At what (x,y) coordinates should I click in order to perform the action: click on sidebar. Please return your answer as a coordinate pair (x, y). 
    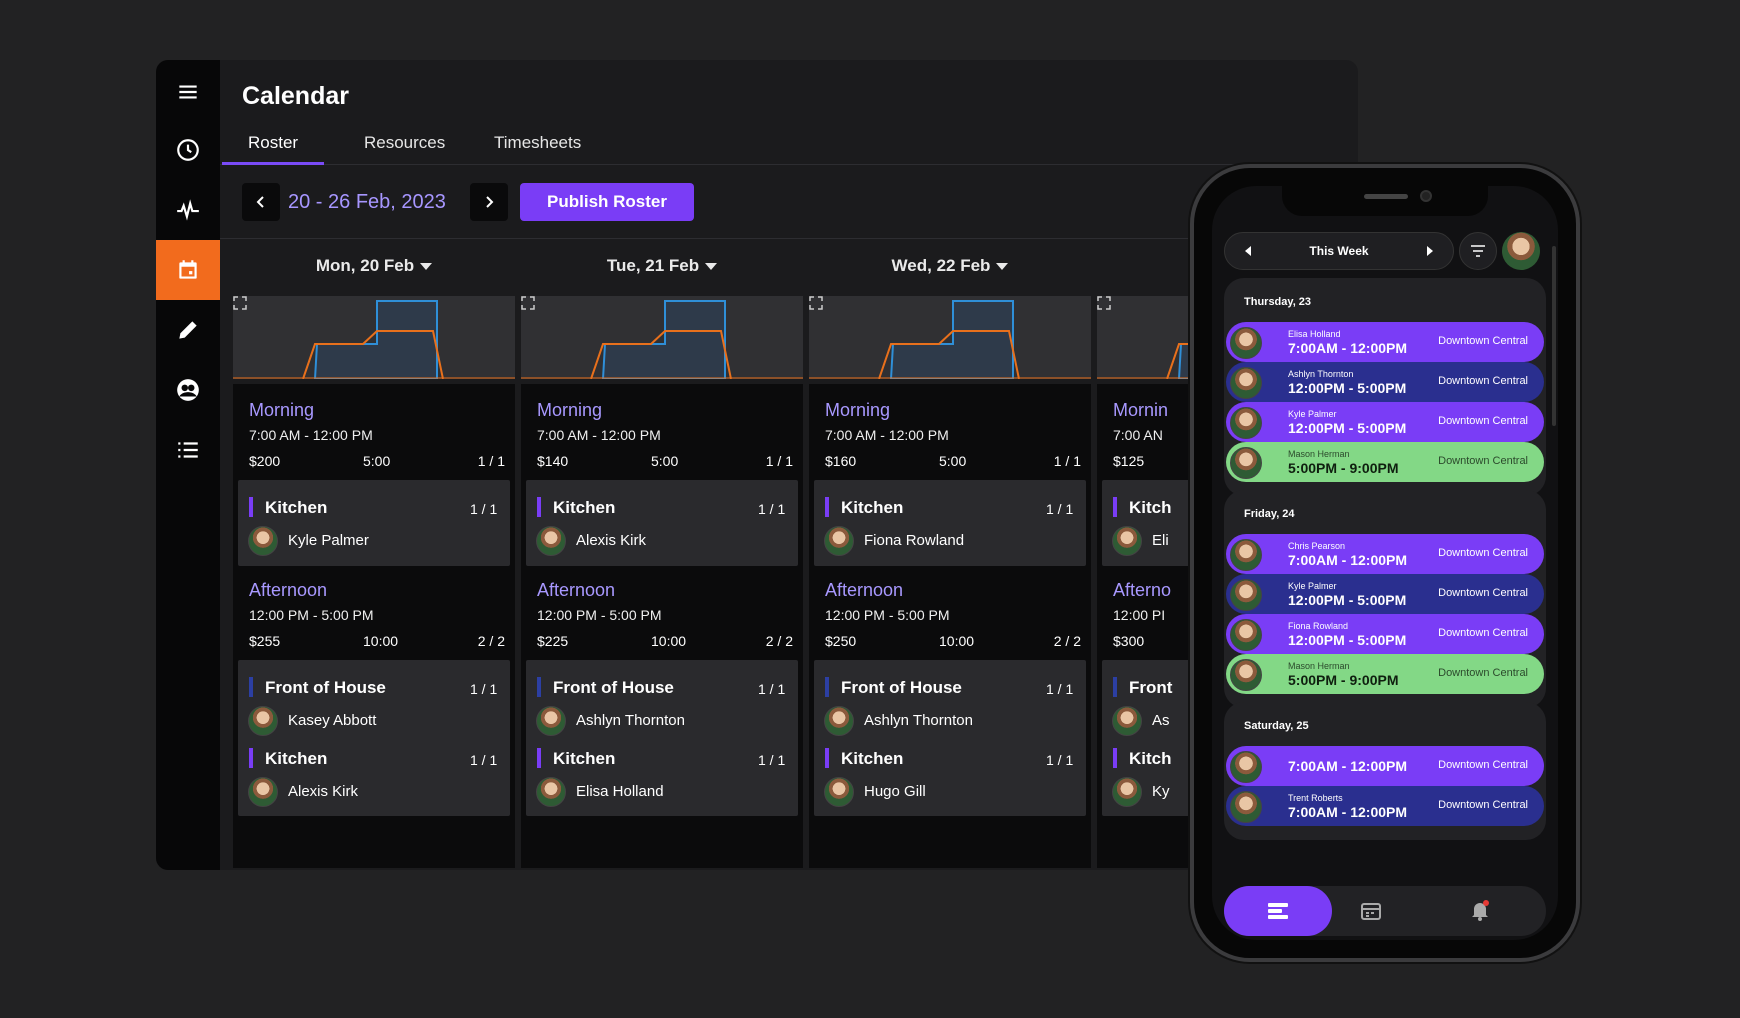
    Looking at the image, I should click on (188, 465).